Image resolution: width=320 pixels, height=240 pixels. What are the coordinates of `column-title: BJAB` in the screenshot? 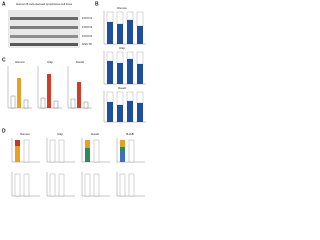 It's located at (130, 134).